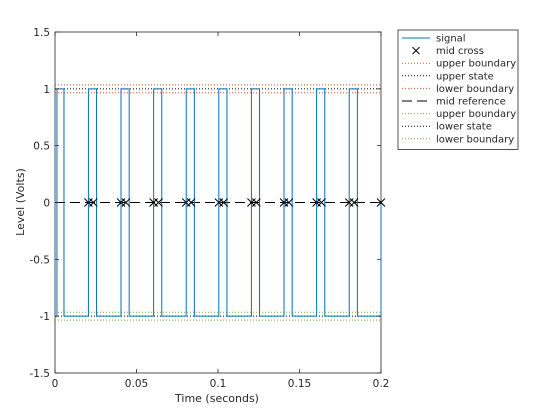 The height and width of the screenshot is (420, 560). I want to click on y-axis-label: Level (Volts), so click(20, 202).